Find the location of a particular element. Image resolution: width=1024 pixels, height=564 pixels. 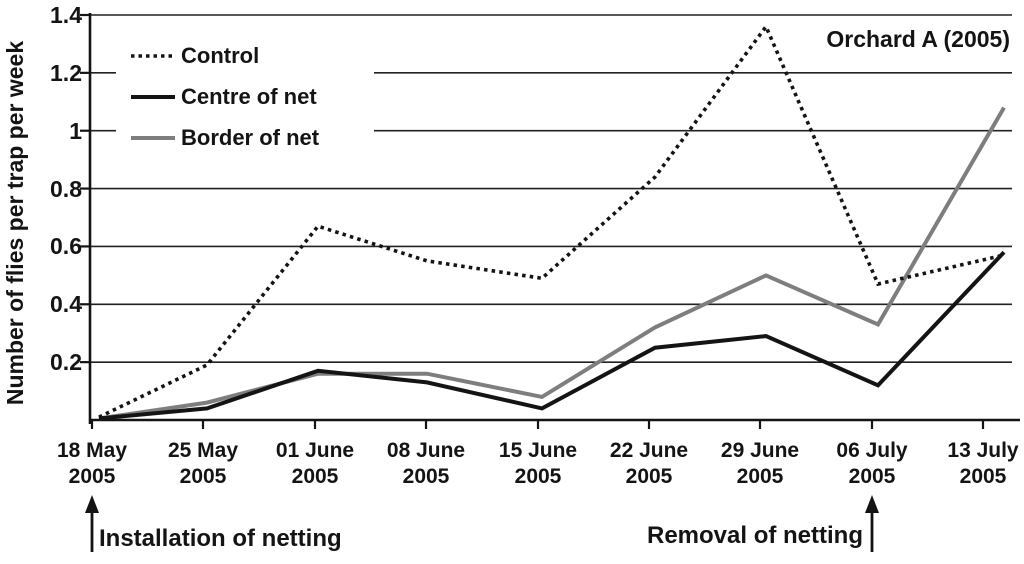

legend-item-border-of-net: Border of net is located at coordinates (245, 138).